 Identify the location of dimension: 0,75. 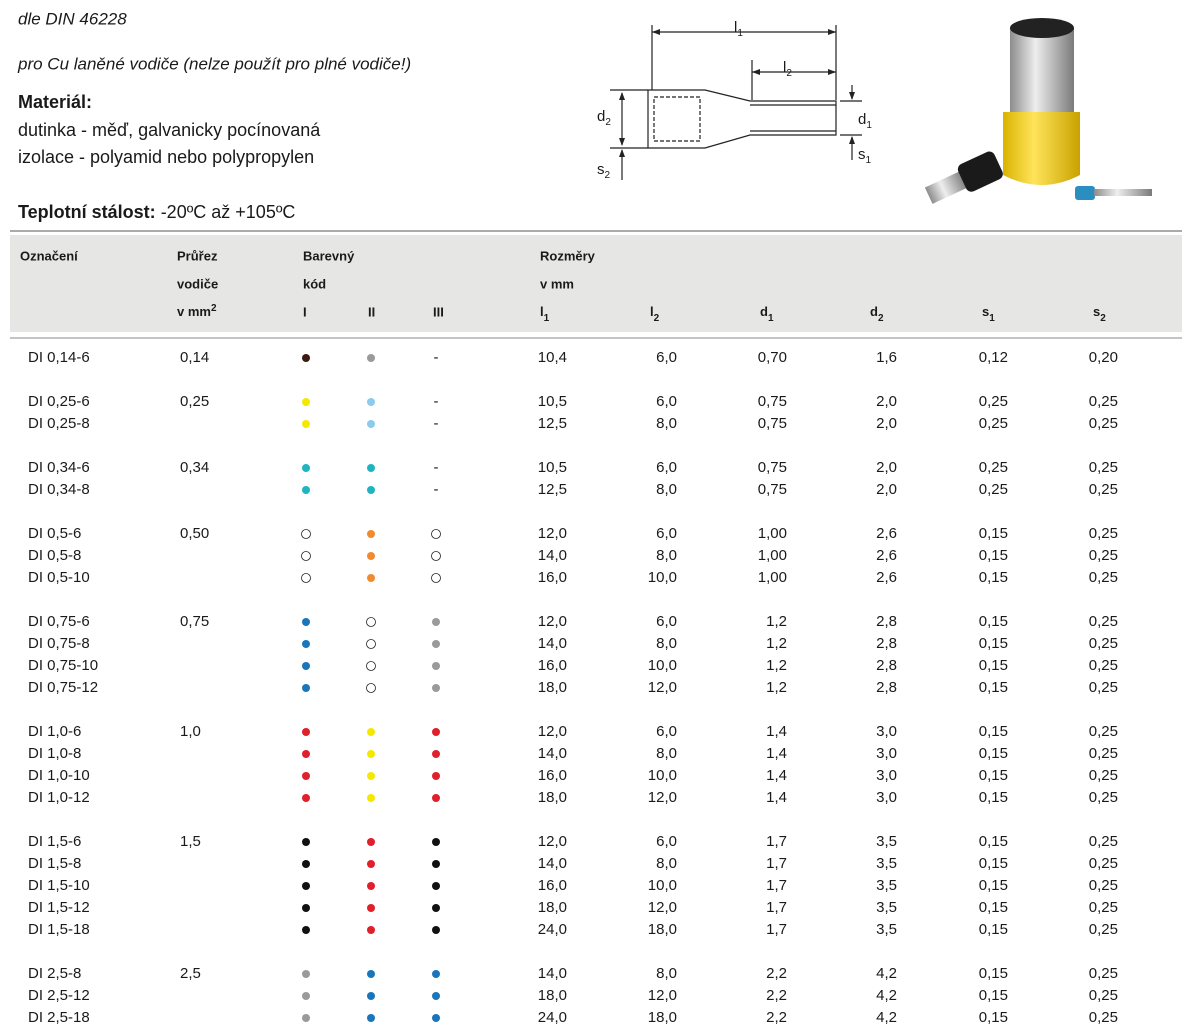
(772, 423).